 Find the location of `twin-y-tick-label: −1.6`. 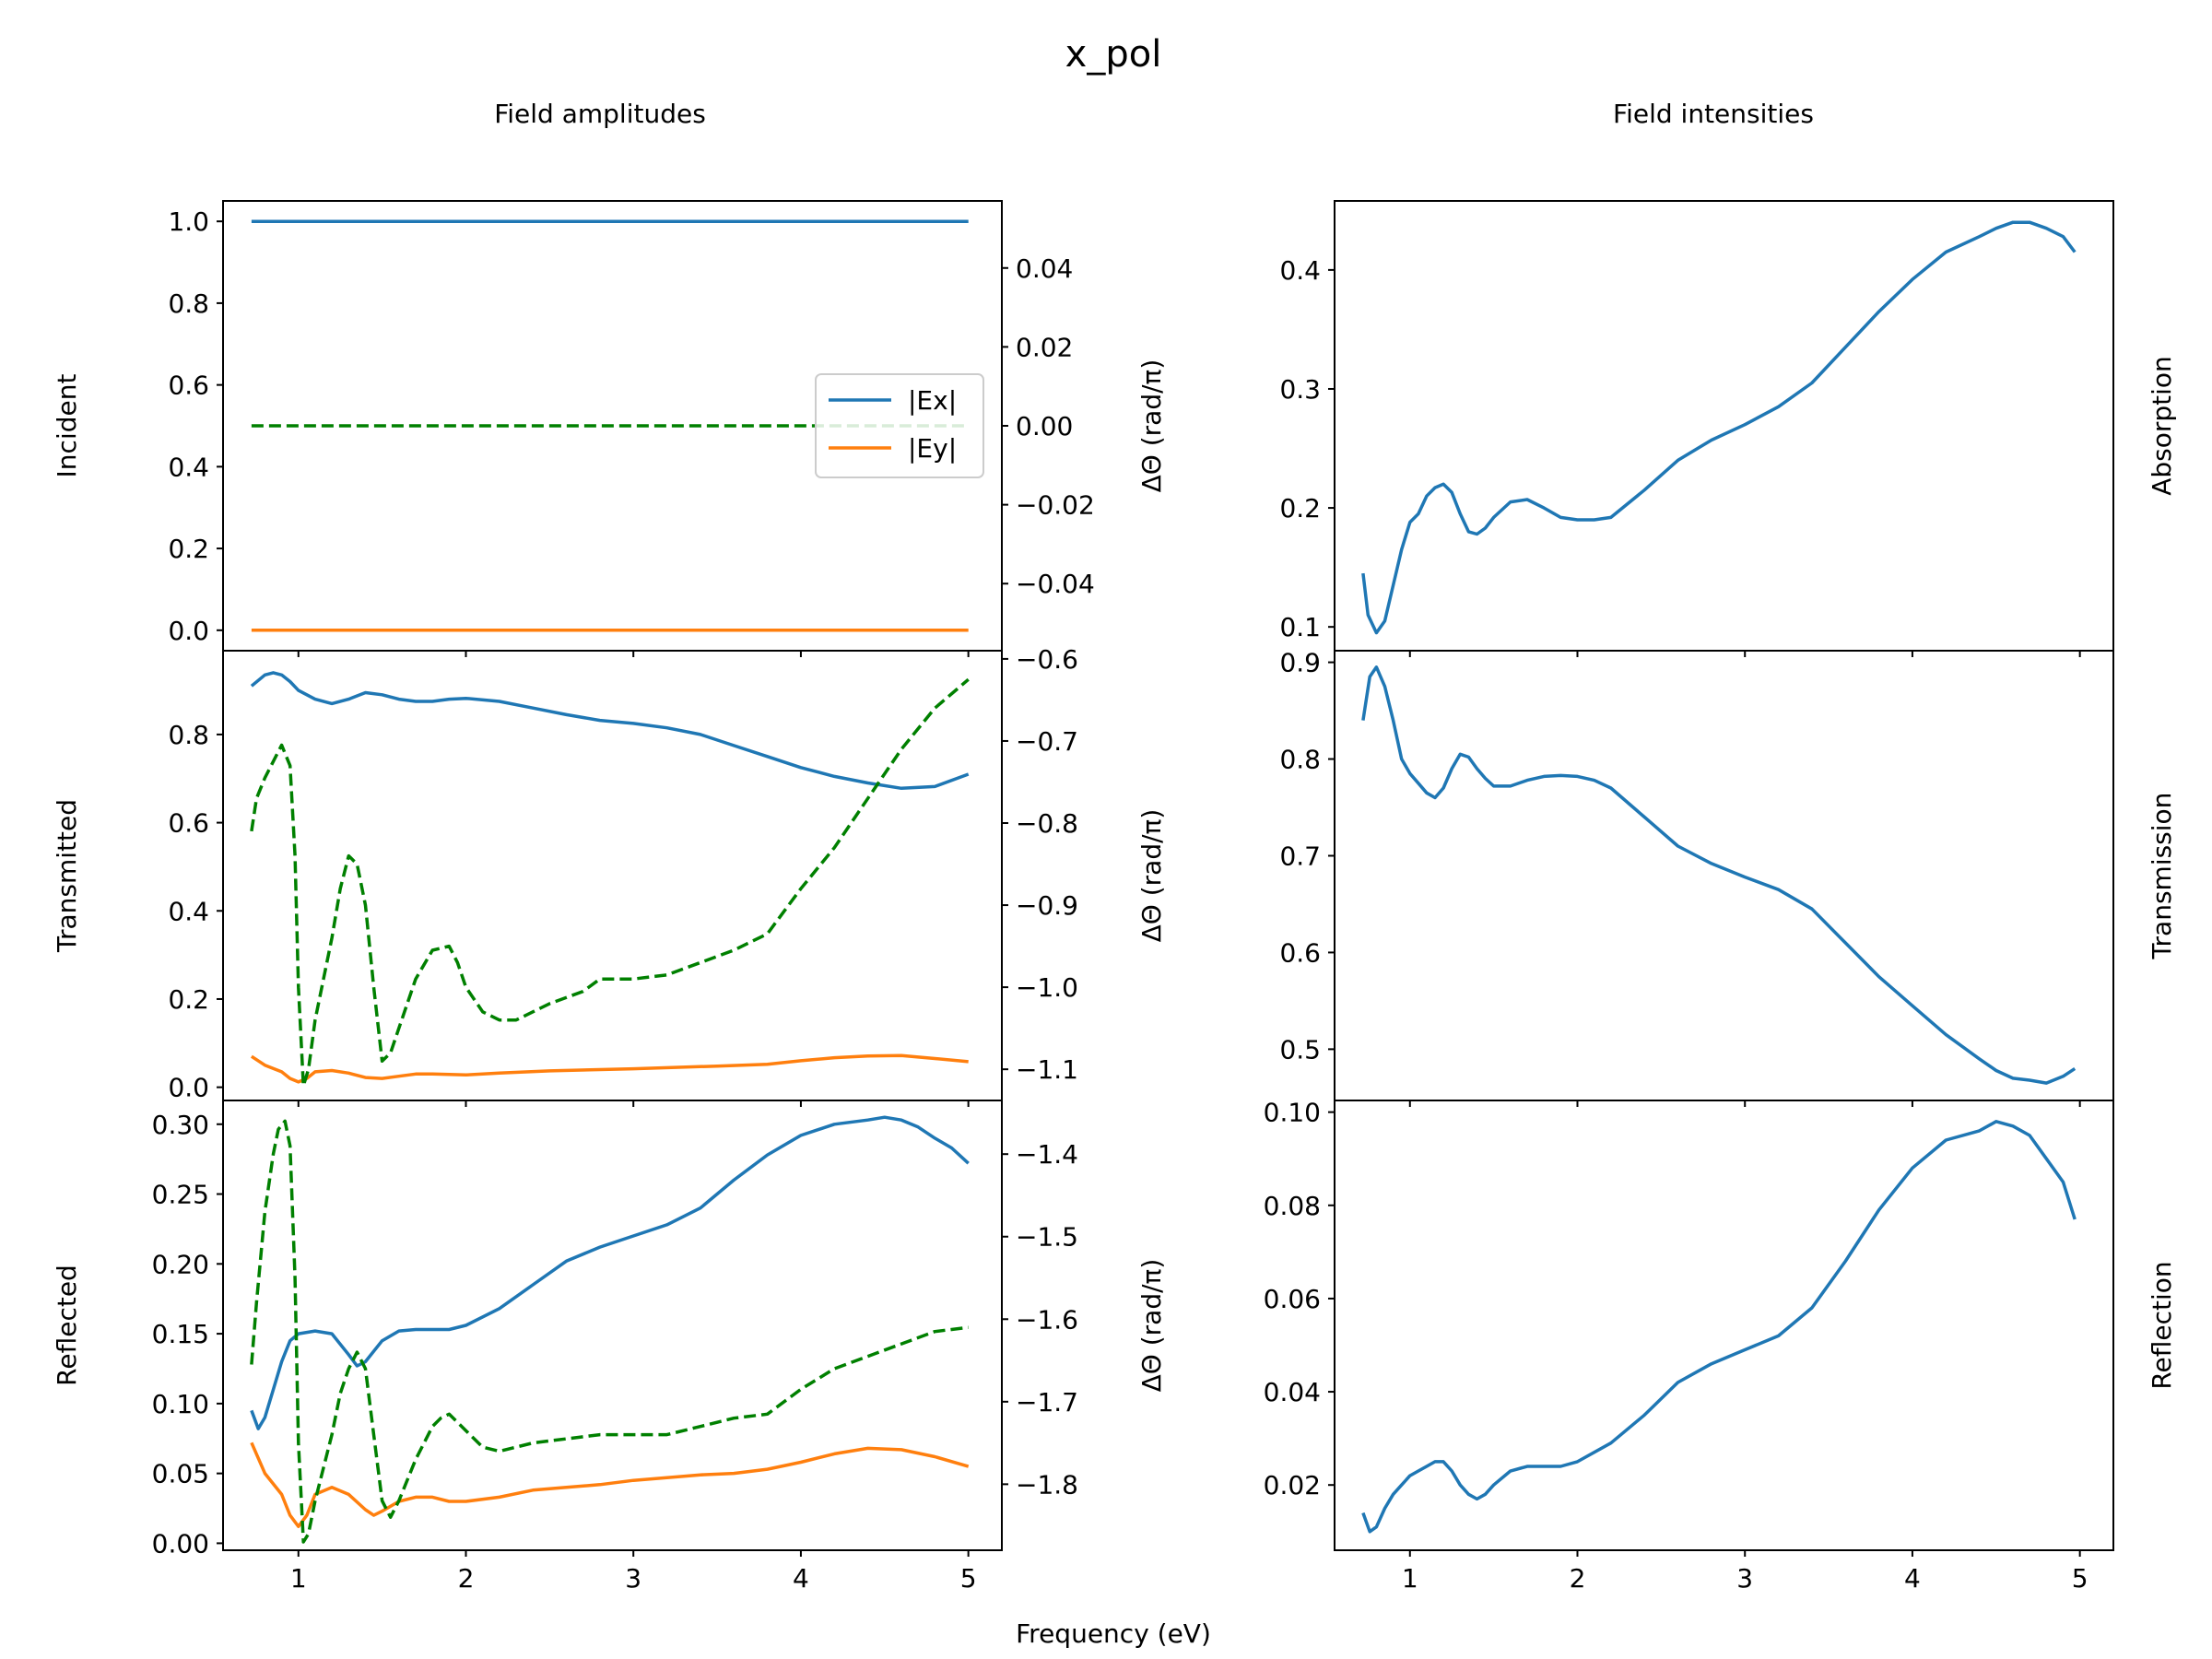

twin-y-tick-label: −1.6 is located at coordinates (1047, 1319).